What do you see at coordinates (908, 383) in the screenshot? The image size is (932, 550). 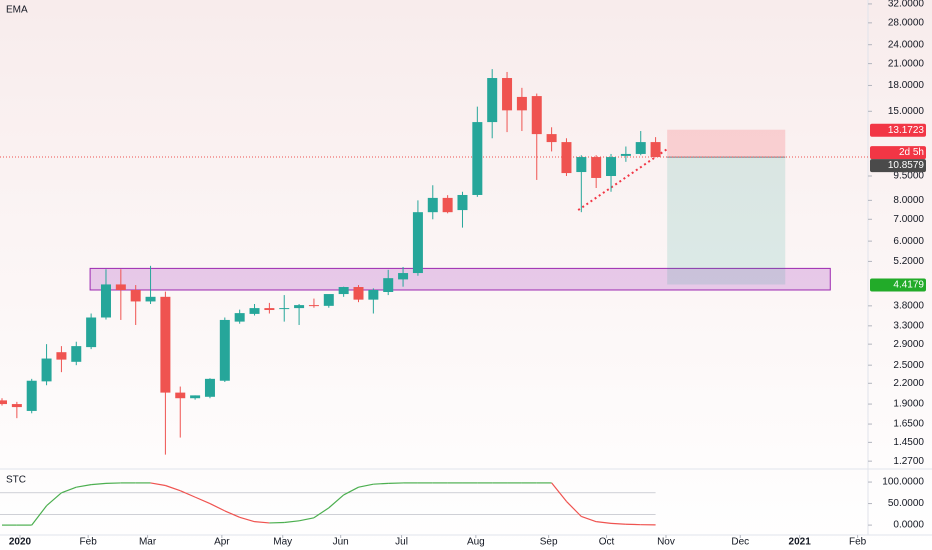 I see `y-tick-label: 2.2000` at bounding box center [908, 383].